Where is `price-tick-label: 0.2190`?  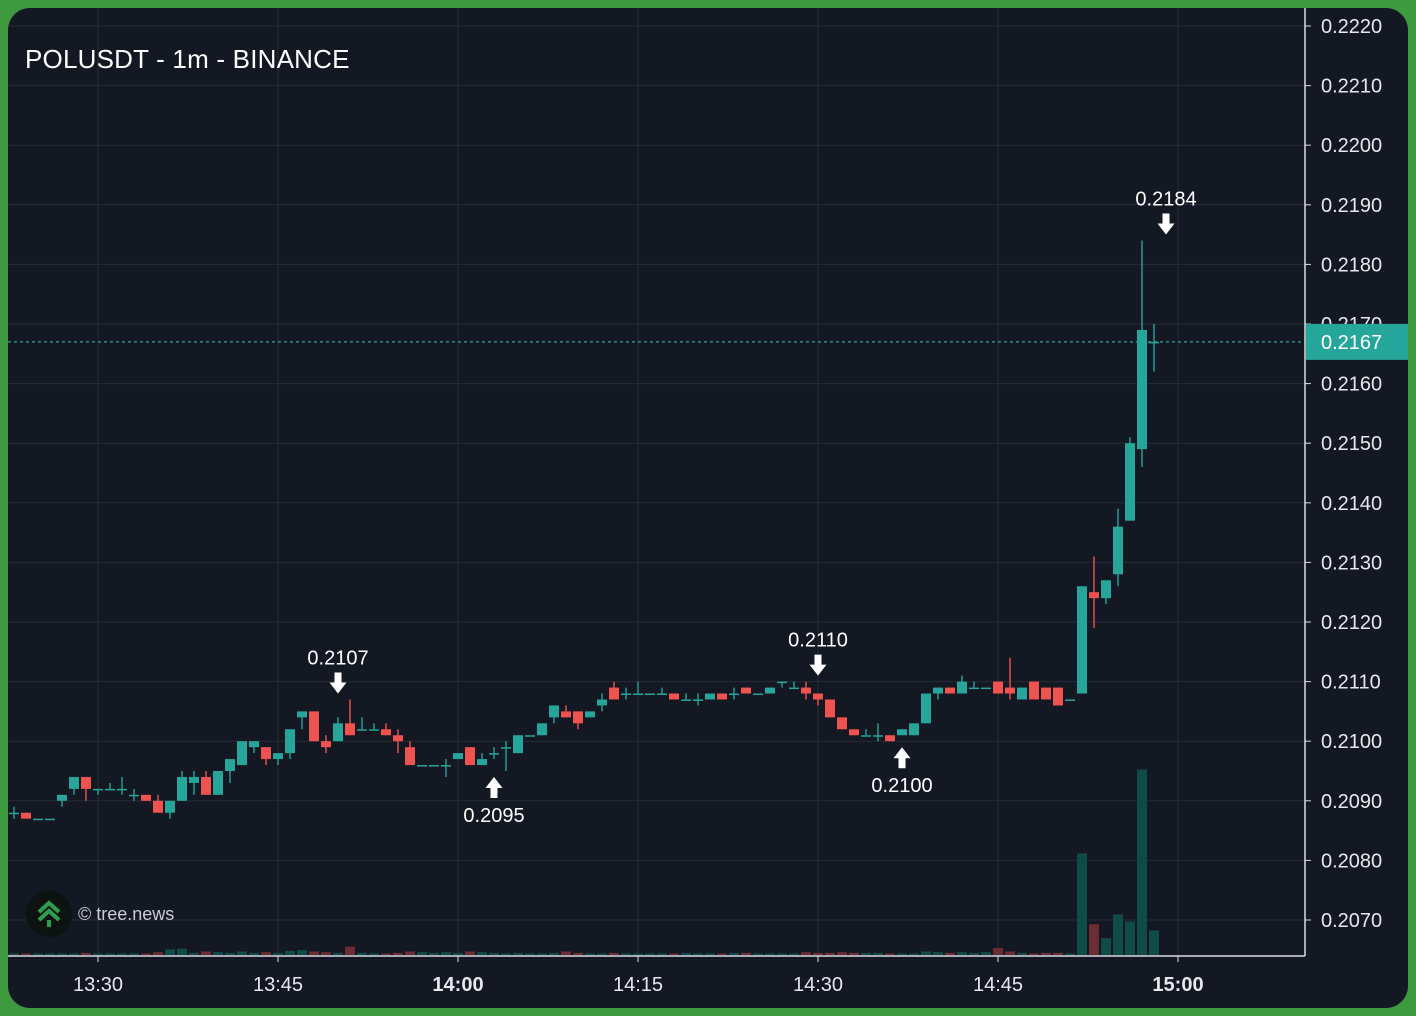 price-tick-label: 0.2190 is located at coordinates (1351, 206).